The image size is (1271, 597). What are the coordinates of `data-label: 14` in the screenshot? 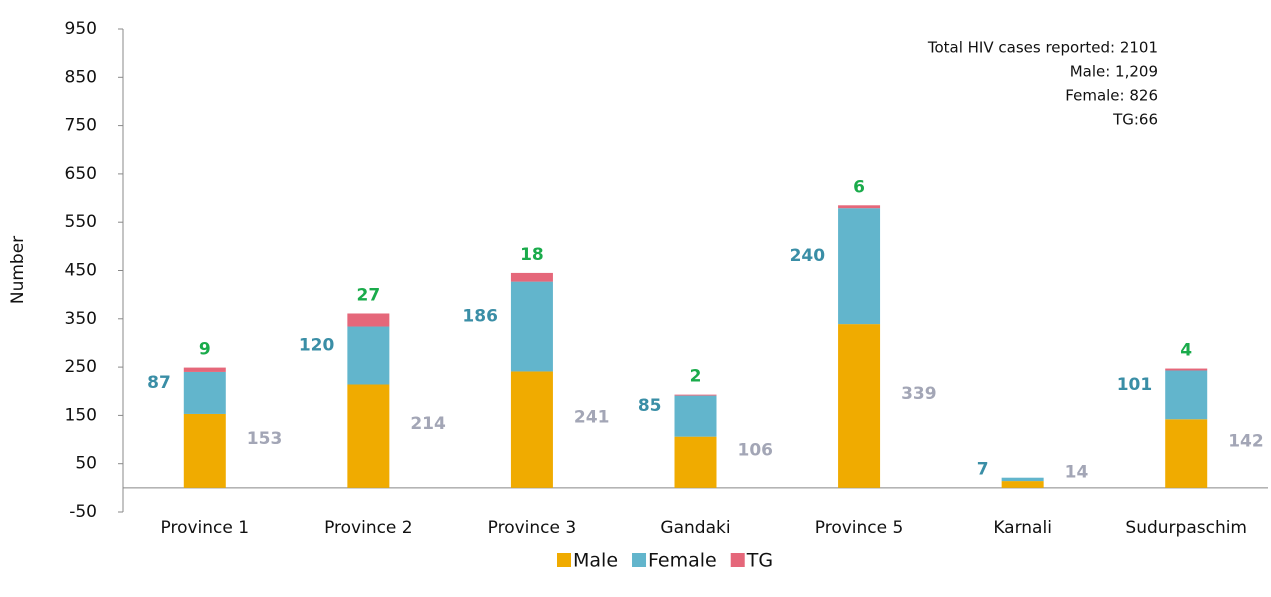 It's located at (1077, 472).